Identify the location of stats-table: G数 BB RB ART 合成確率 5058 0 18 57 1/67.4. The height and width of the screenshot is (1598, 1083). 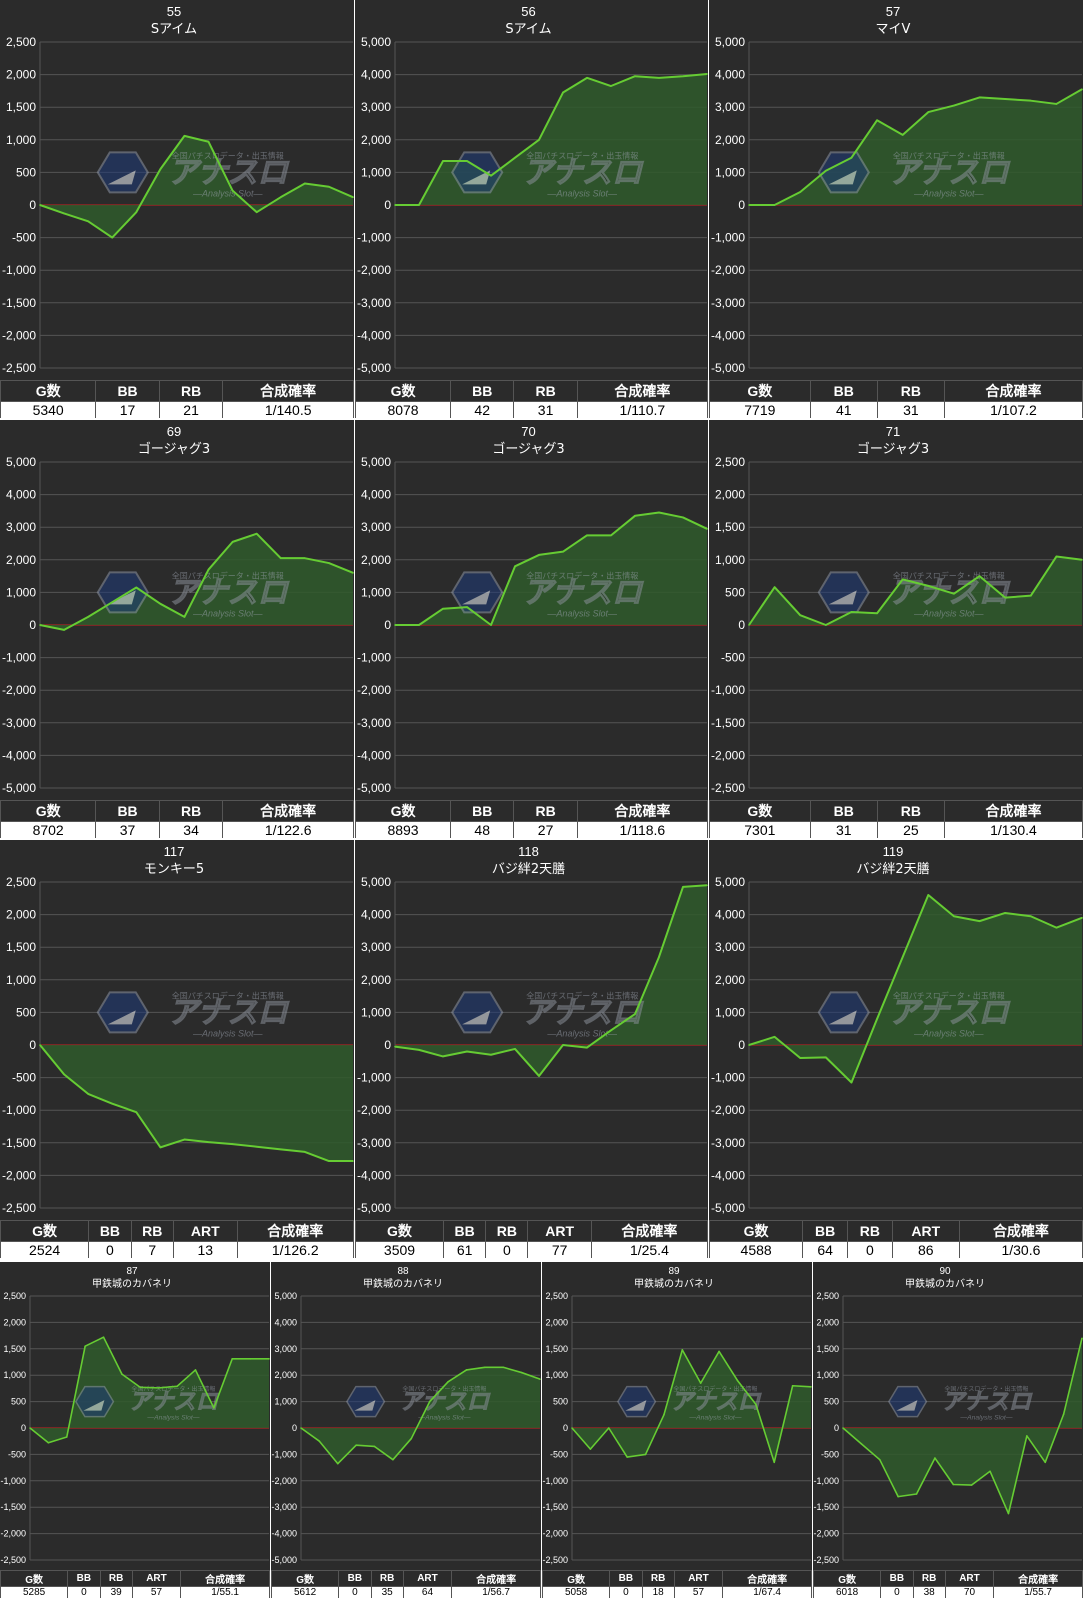
(677, 1584).